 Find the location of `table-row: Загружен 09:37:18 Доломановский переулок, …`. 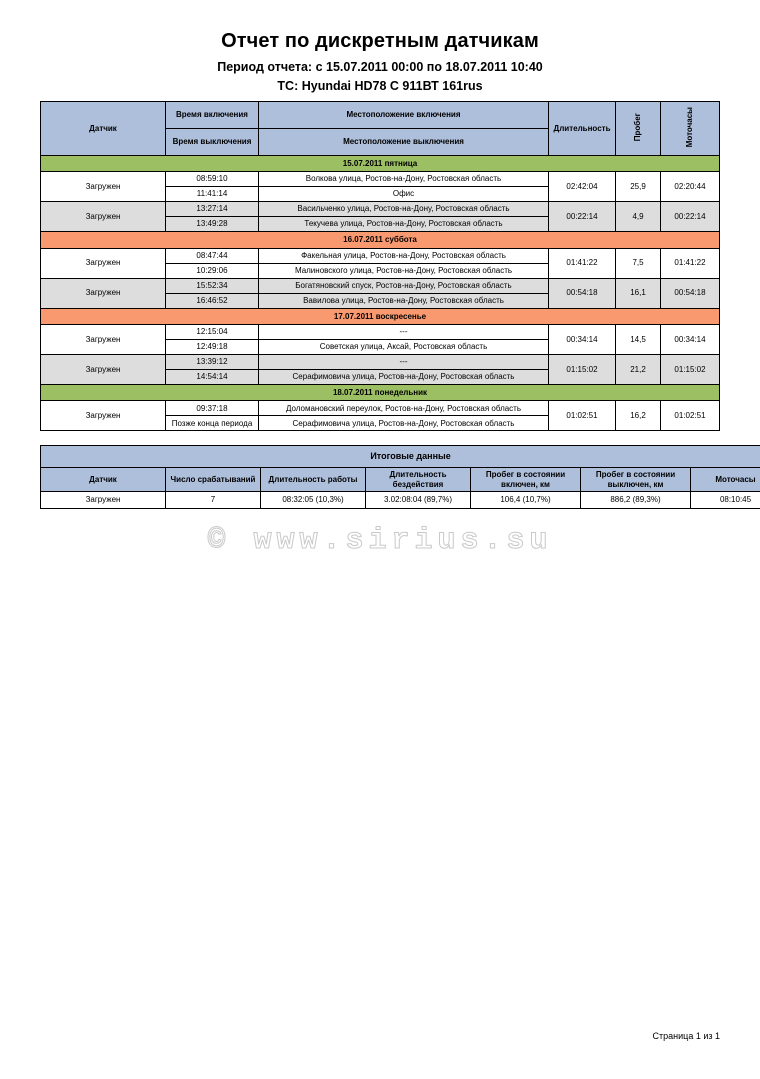

table-row: Загружен 09:37:18 Доломановский переулок, … is located at coordinates (380, 416).